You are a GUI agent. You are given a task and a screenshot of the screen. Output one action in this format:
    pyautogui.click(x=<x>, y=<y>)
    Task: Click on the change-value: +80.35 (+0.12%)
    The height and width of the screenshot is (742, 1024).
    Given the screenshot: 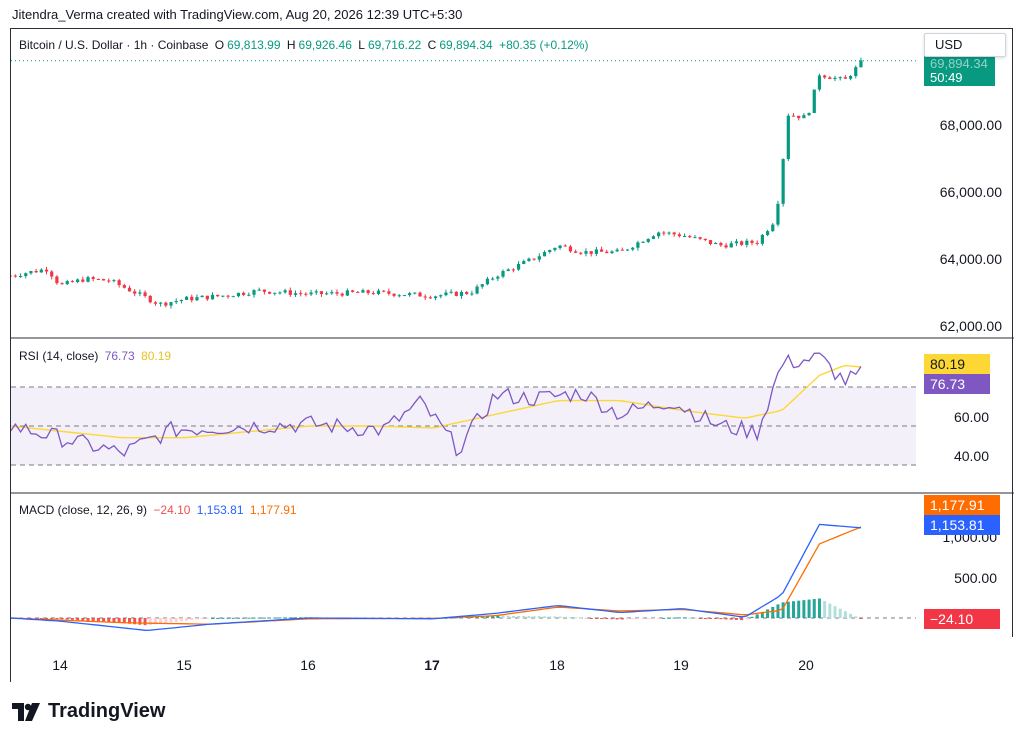 What is the action you would take?
    pyautogui.click(x=544, y=45)
    